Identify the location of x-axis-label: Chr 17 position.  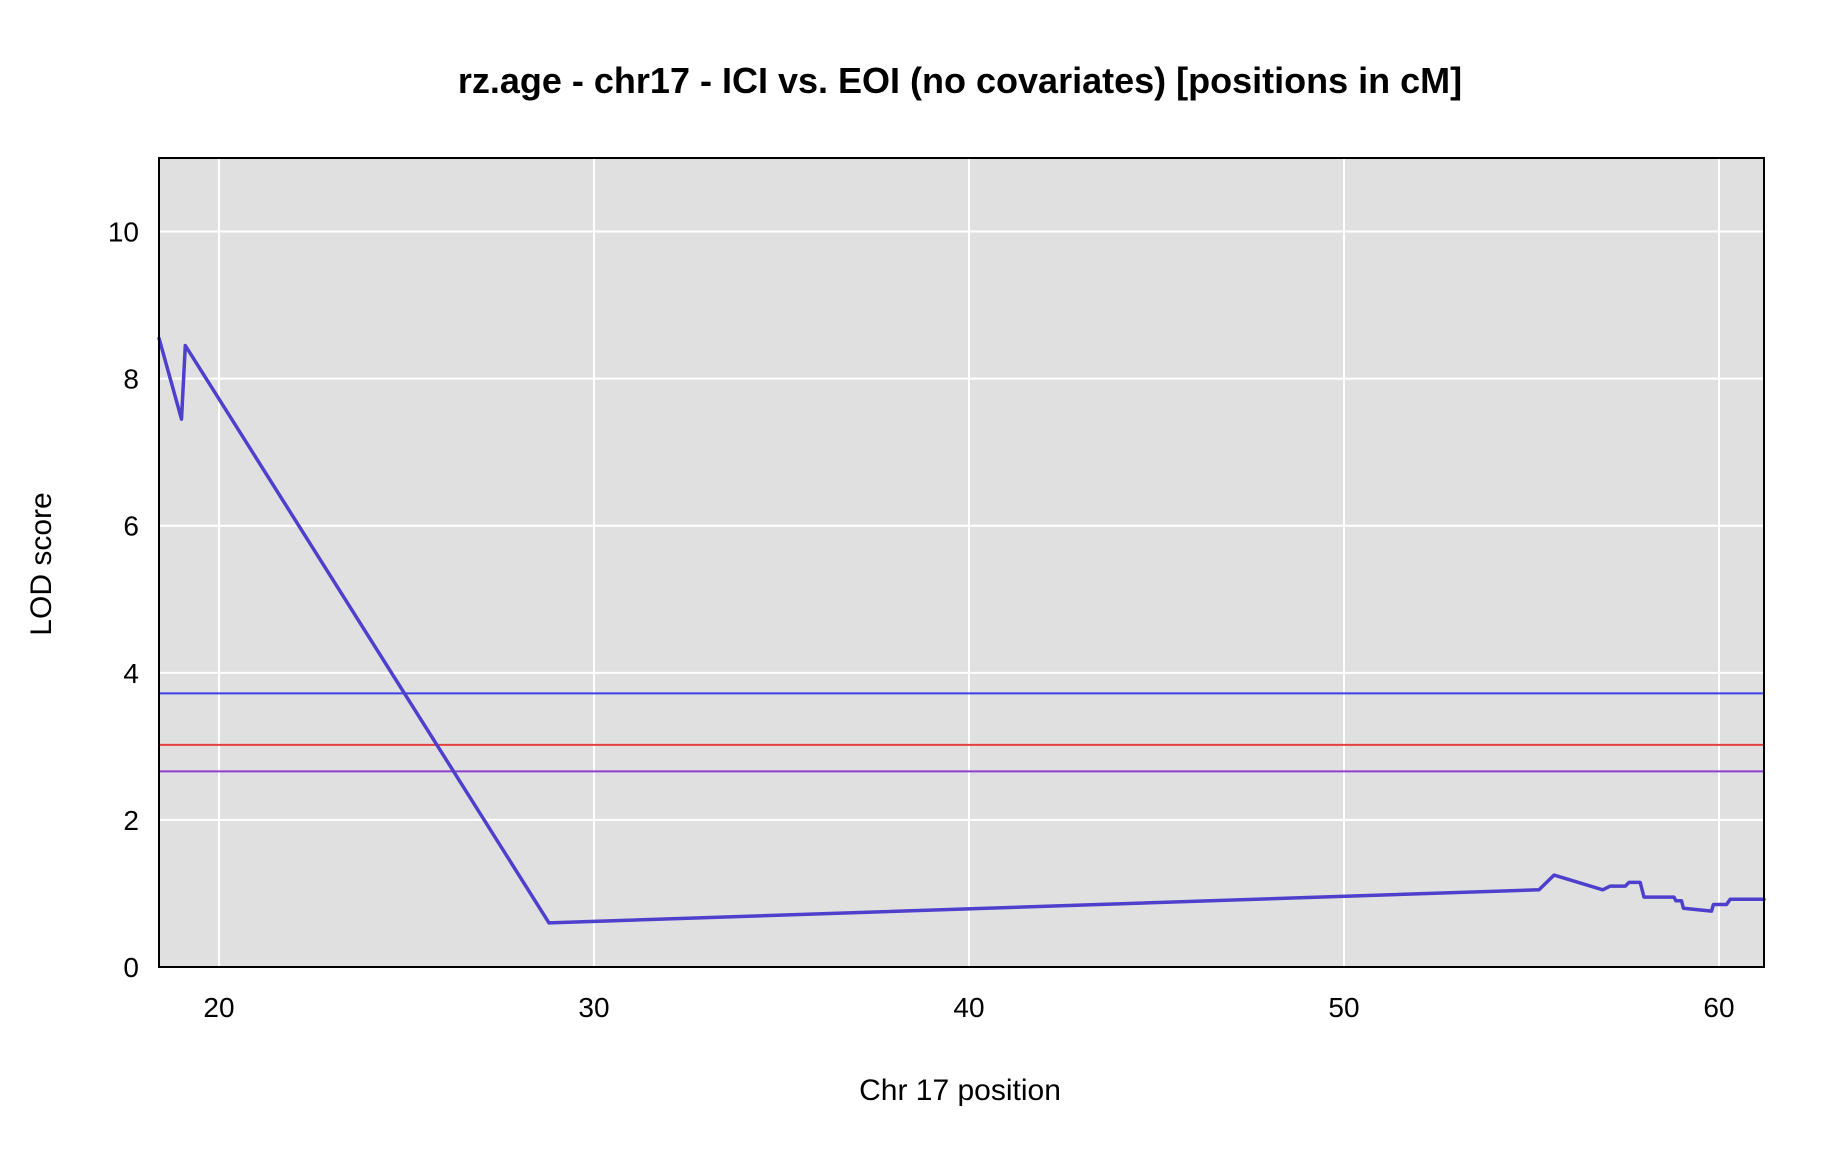
(960, 1090).